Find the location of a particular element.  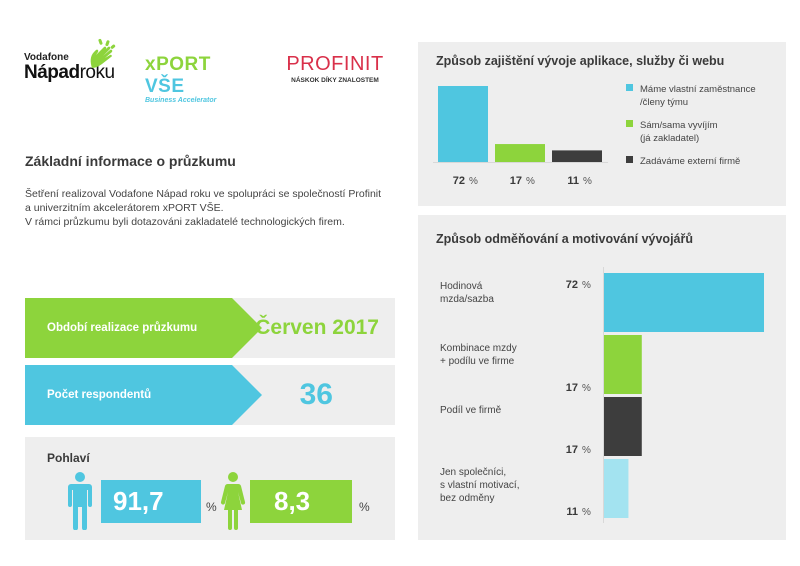

hand-icon is located at coordinates (103, 53).